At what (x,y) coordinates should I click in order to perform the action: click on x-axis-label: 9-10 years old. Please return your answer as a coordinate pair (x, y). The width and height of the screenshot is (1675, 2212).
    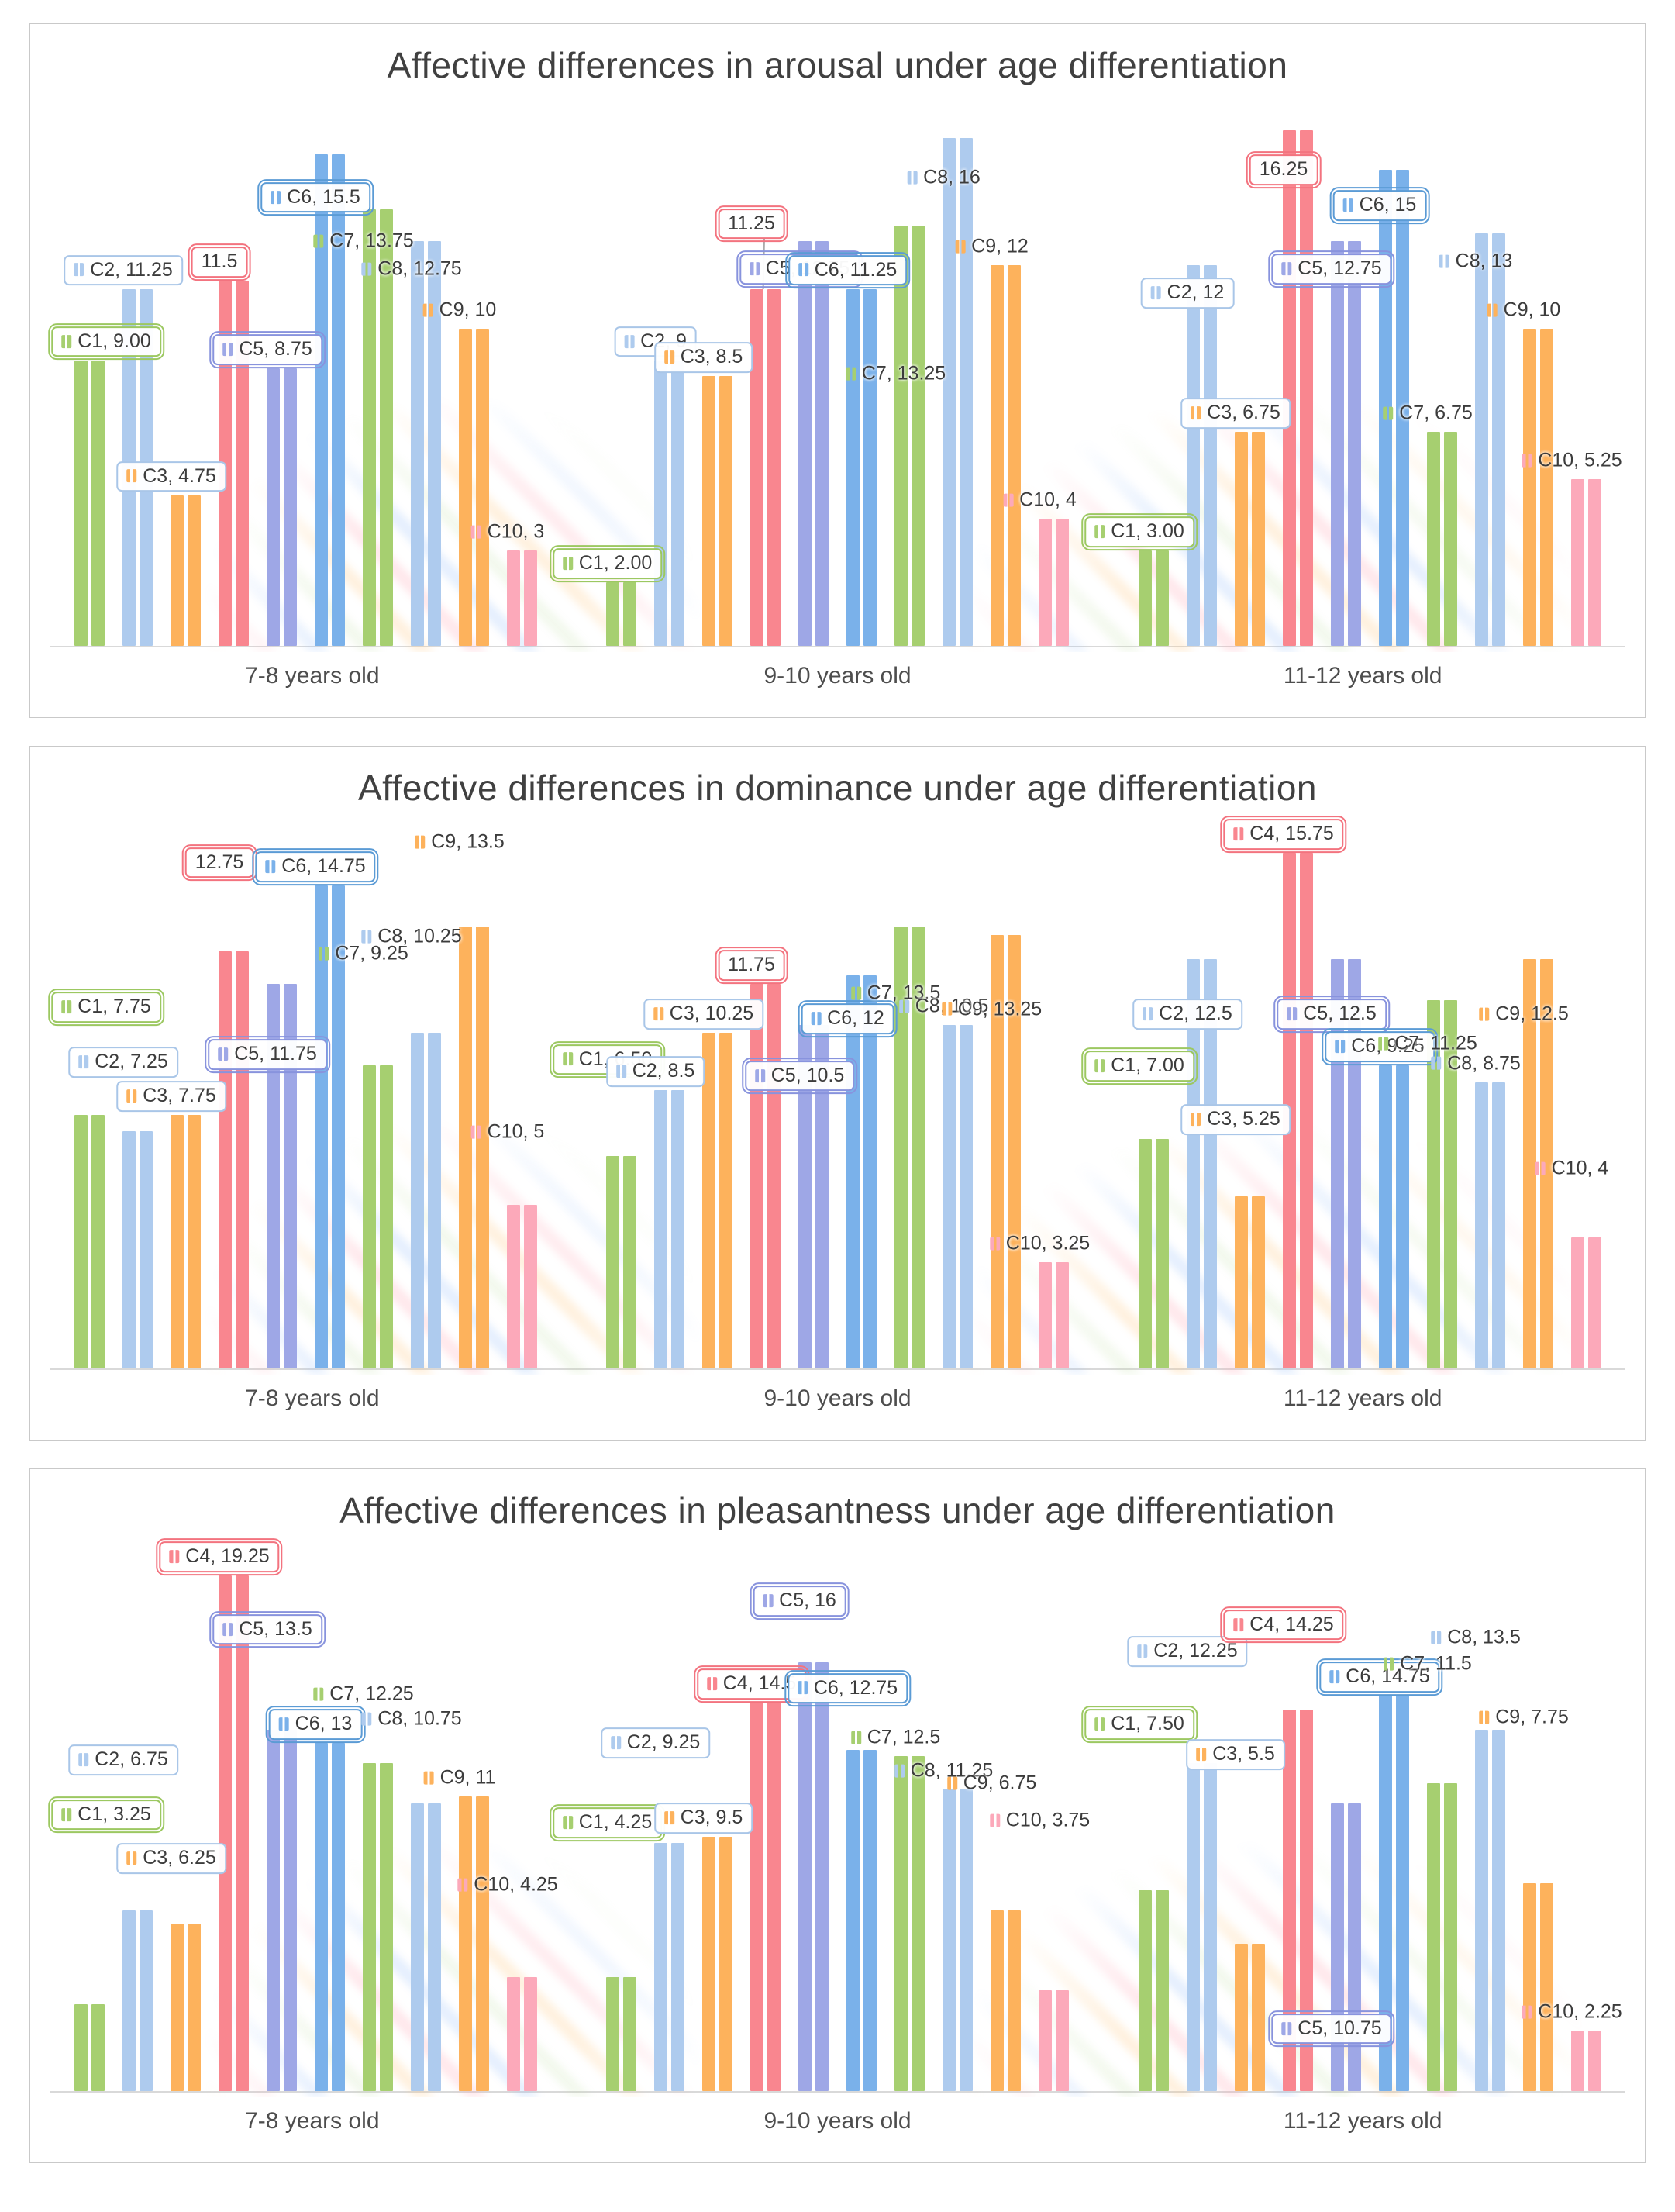
    Looking at the image, I should click on (837, 2121).